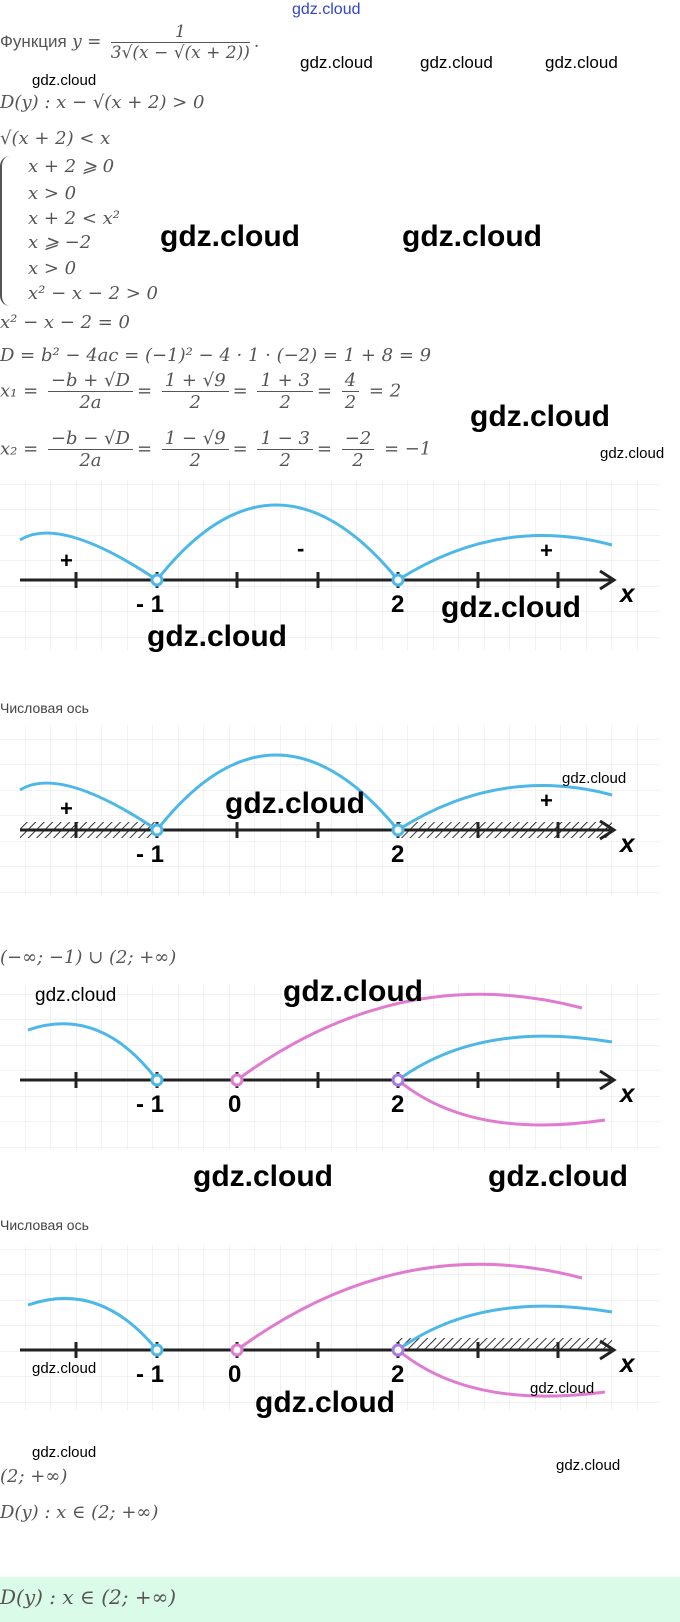  Describe the element at coordinates (102, 102) in the screenshot. I see `domain-condition: D(y) : x − √(x + 2) > 0` at that location.